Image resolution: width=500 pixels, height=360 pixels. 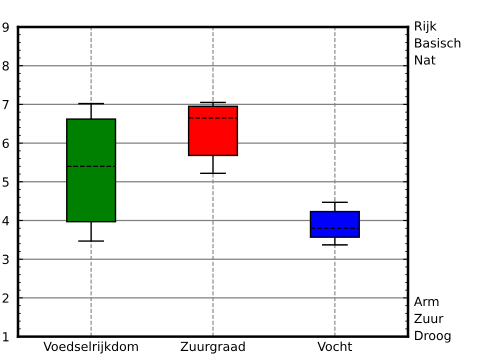 What do you see at coordinates (90, 347) in the screenshot?
I see `x-tick-label: Voedselrijkdom` at bounding box center [90, 347].